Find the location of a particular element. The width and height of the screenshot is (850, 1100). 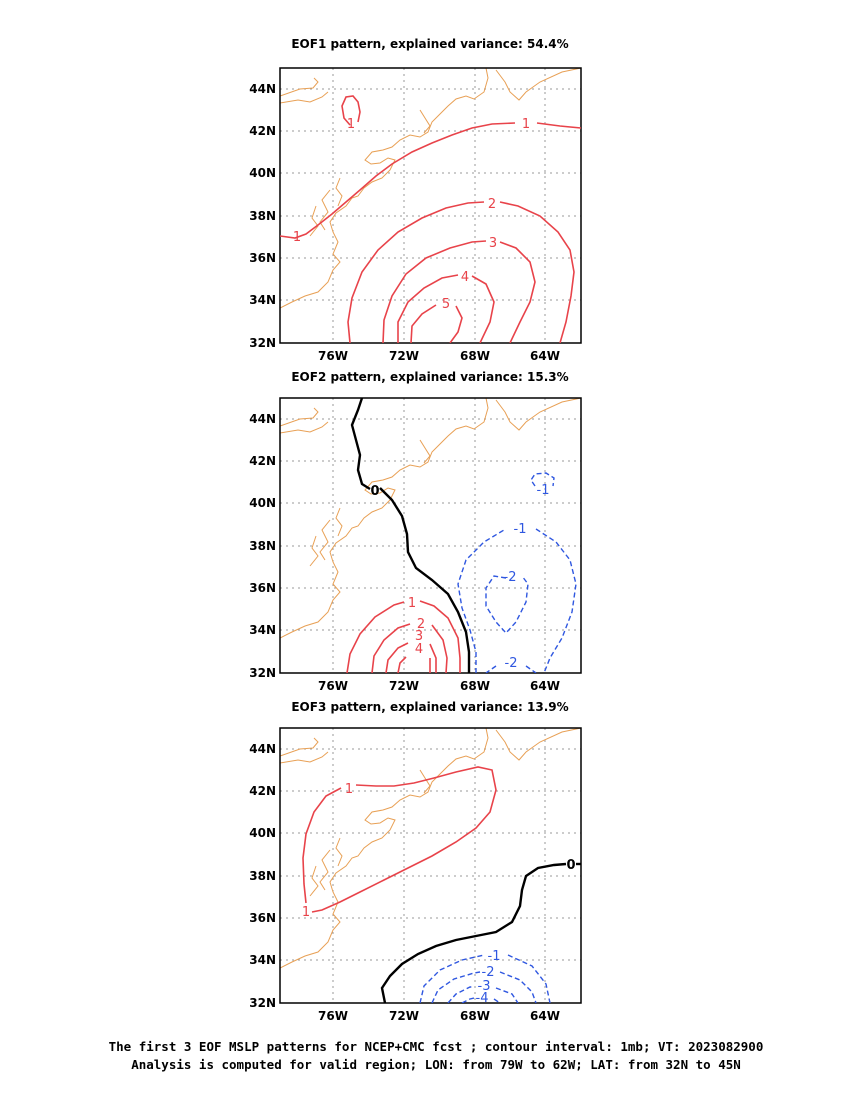

panel-eof3: EOF3 pattern, explained variance: 13.9% is located at coordinates (415, 861).